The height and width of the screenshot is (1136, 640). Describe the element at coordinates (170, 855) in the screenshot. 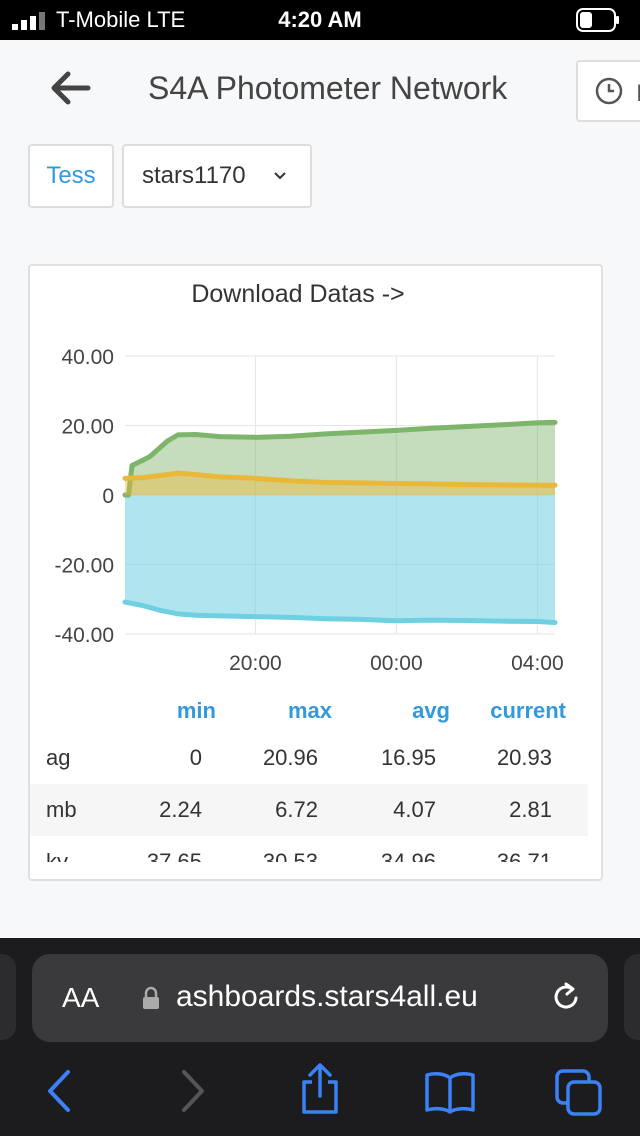

I see `legend-min: -37.65` at that location.